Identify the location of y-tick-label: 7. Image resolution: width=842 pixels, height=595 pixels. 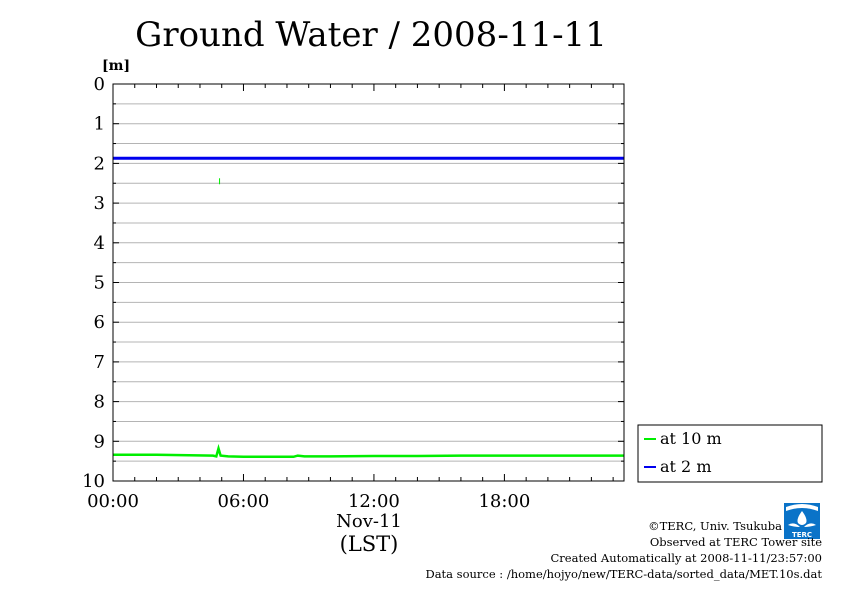
(99, 362).